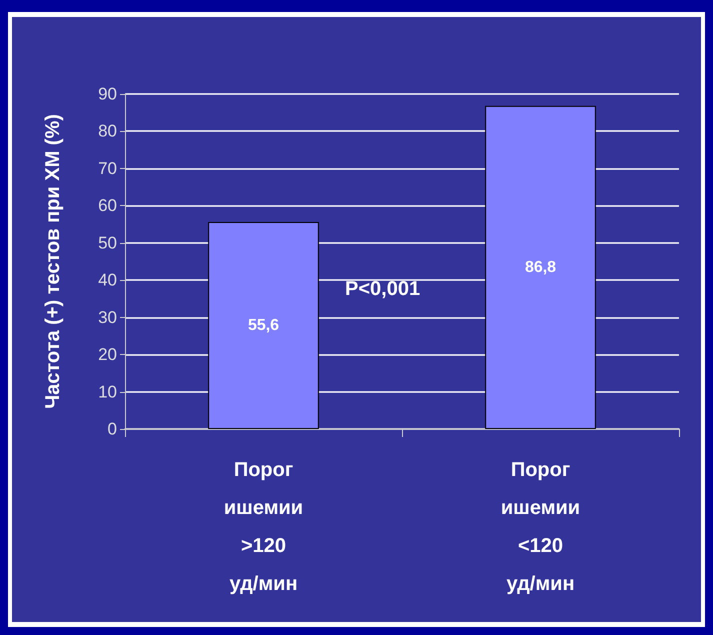 The width and height of the screenshot is (713, 635). Describe the element at coordinates (107, 280) in the screenshot. I see `y-tick-label: 40` at that location.